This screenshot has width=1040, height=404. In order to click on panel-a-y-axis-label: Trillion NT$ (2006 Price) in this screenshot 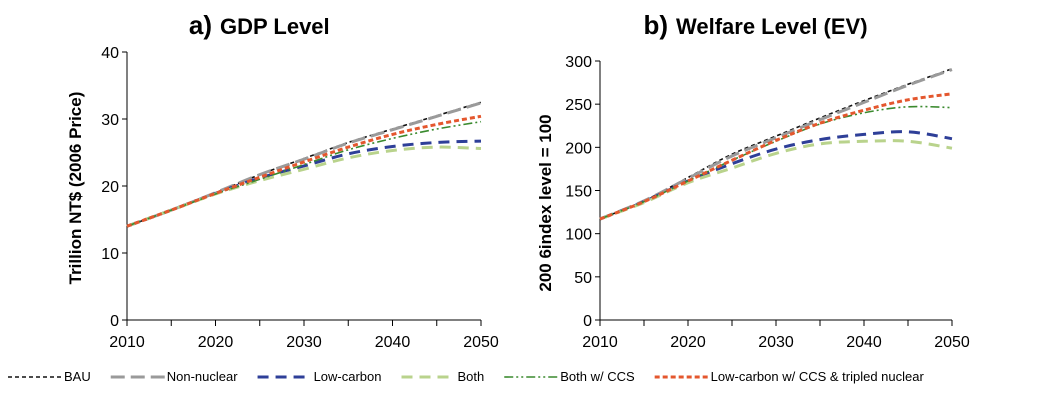, I will do `click(75, 188)`.